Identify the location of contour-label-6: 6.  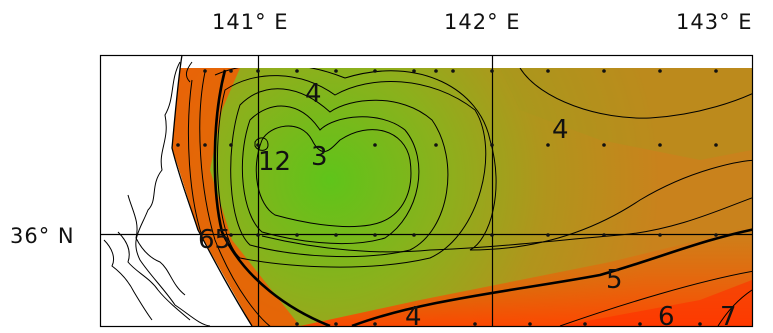
(666, 317).